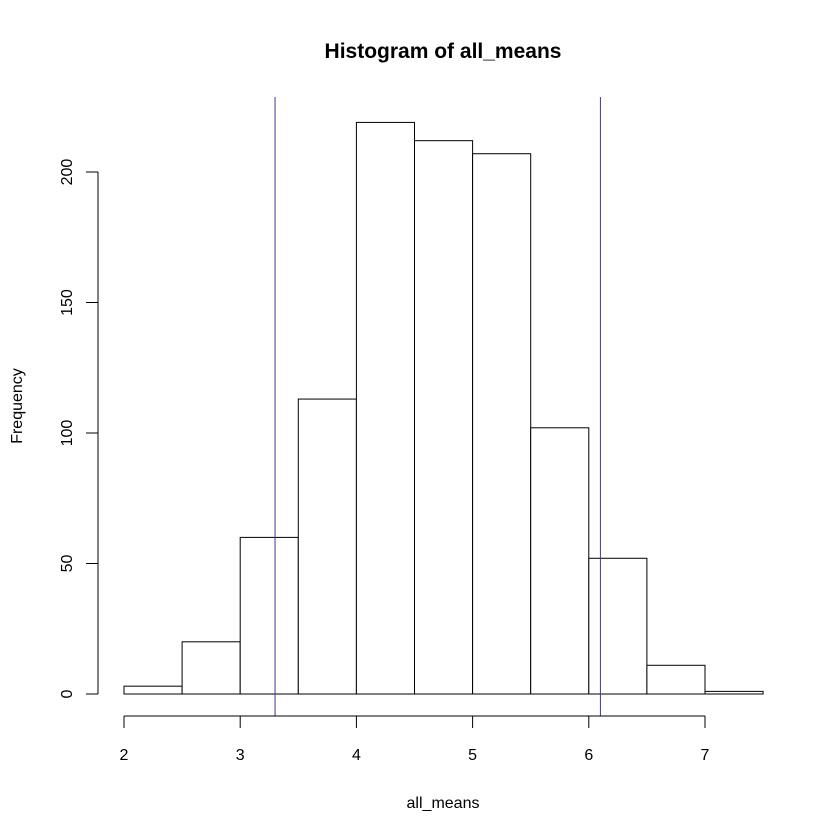  What do you see at coordinates (472, 755) in the screenshot?
I see `x-tick-label-3: 5` at bounding box center [472, 755].